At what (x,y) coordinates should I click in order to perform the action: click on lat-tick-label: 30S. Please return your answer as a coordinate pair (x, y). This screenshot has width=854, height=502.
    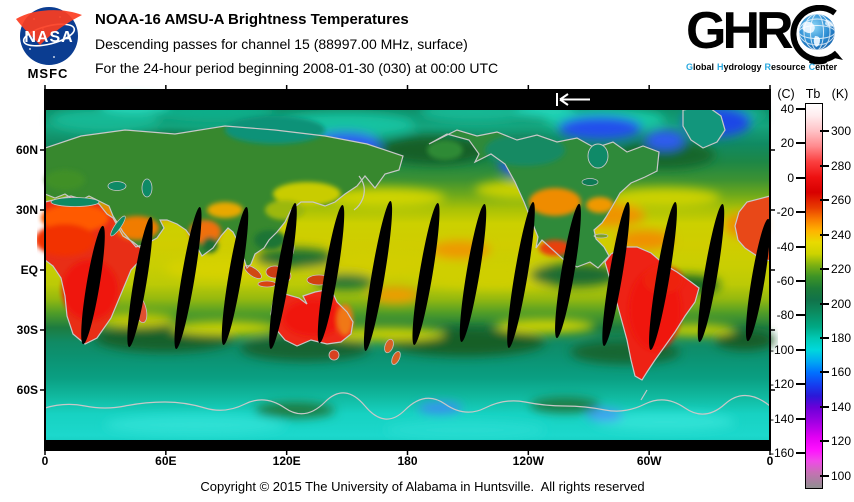
    Looking at the image, I should click on (27, 330).